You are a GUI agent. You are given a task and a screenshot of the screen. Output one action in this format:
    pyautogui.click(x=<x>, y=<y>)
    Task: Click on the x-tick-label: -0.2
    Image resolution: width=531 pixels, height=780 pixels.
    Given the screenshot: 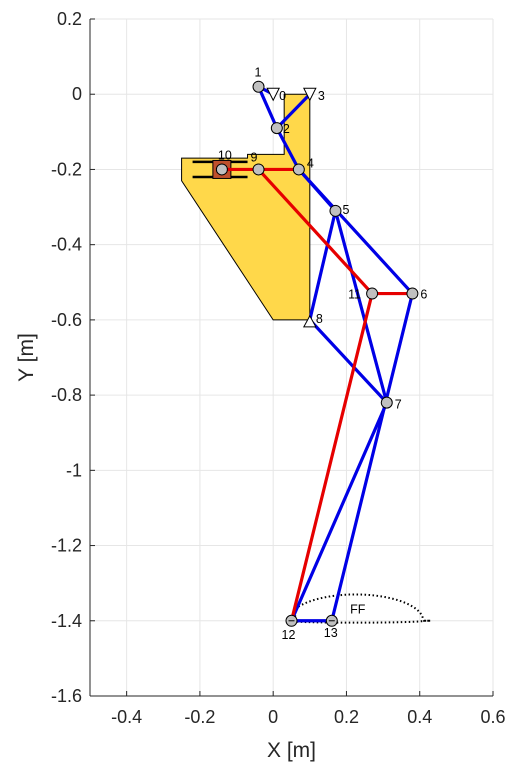 What is the action you would take?
    pyautogui.click(x=199, y=717)
    